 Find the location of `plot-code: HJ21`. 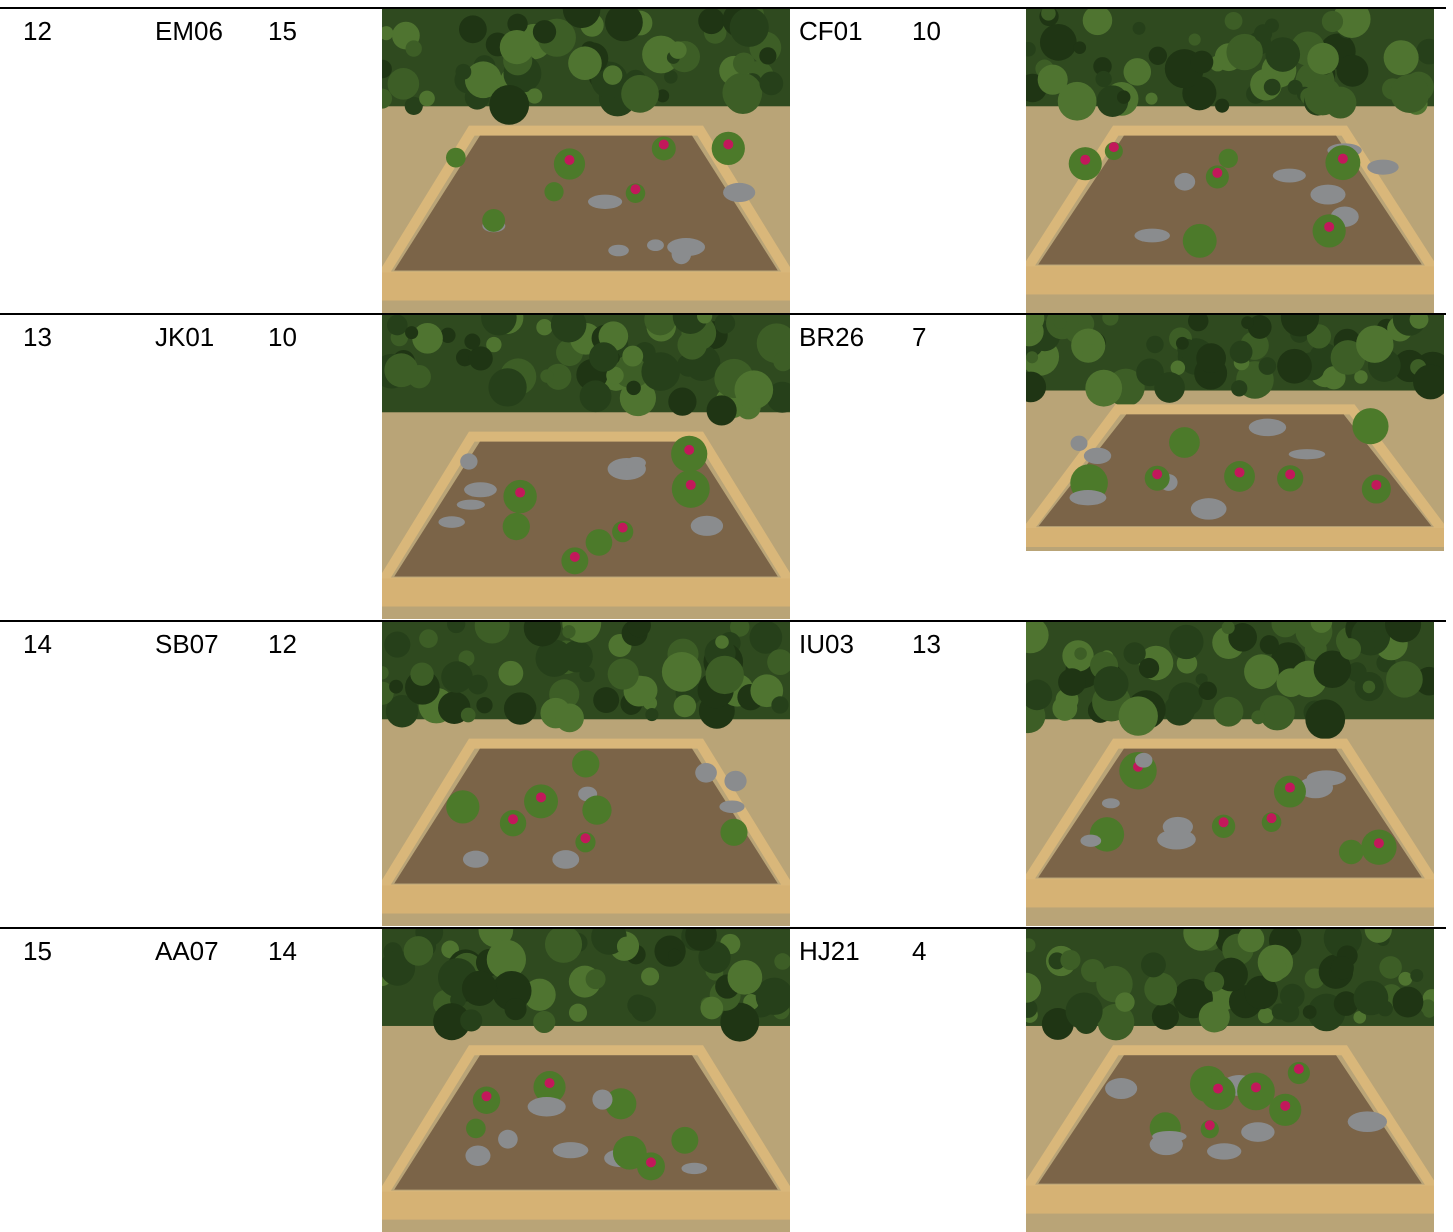

plot-code: HJ21 is located at coordinates (829, 951).